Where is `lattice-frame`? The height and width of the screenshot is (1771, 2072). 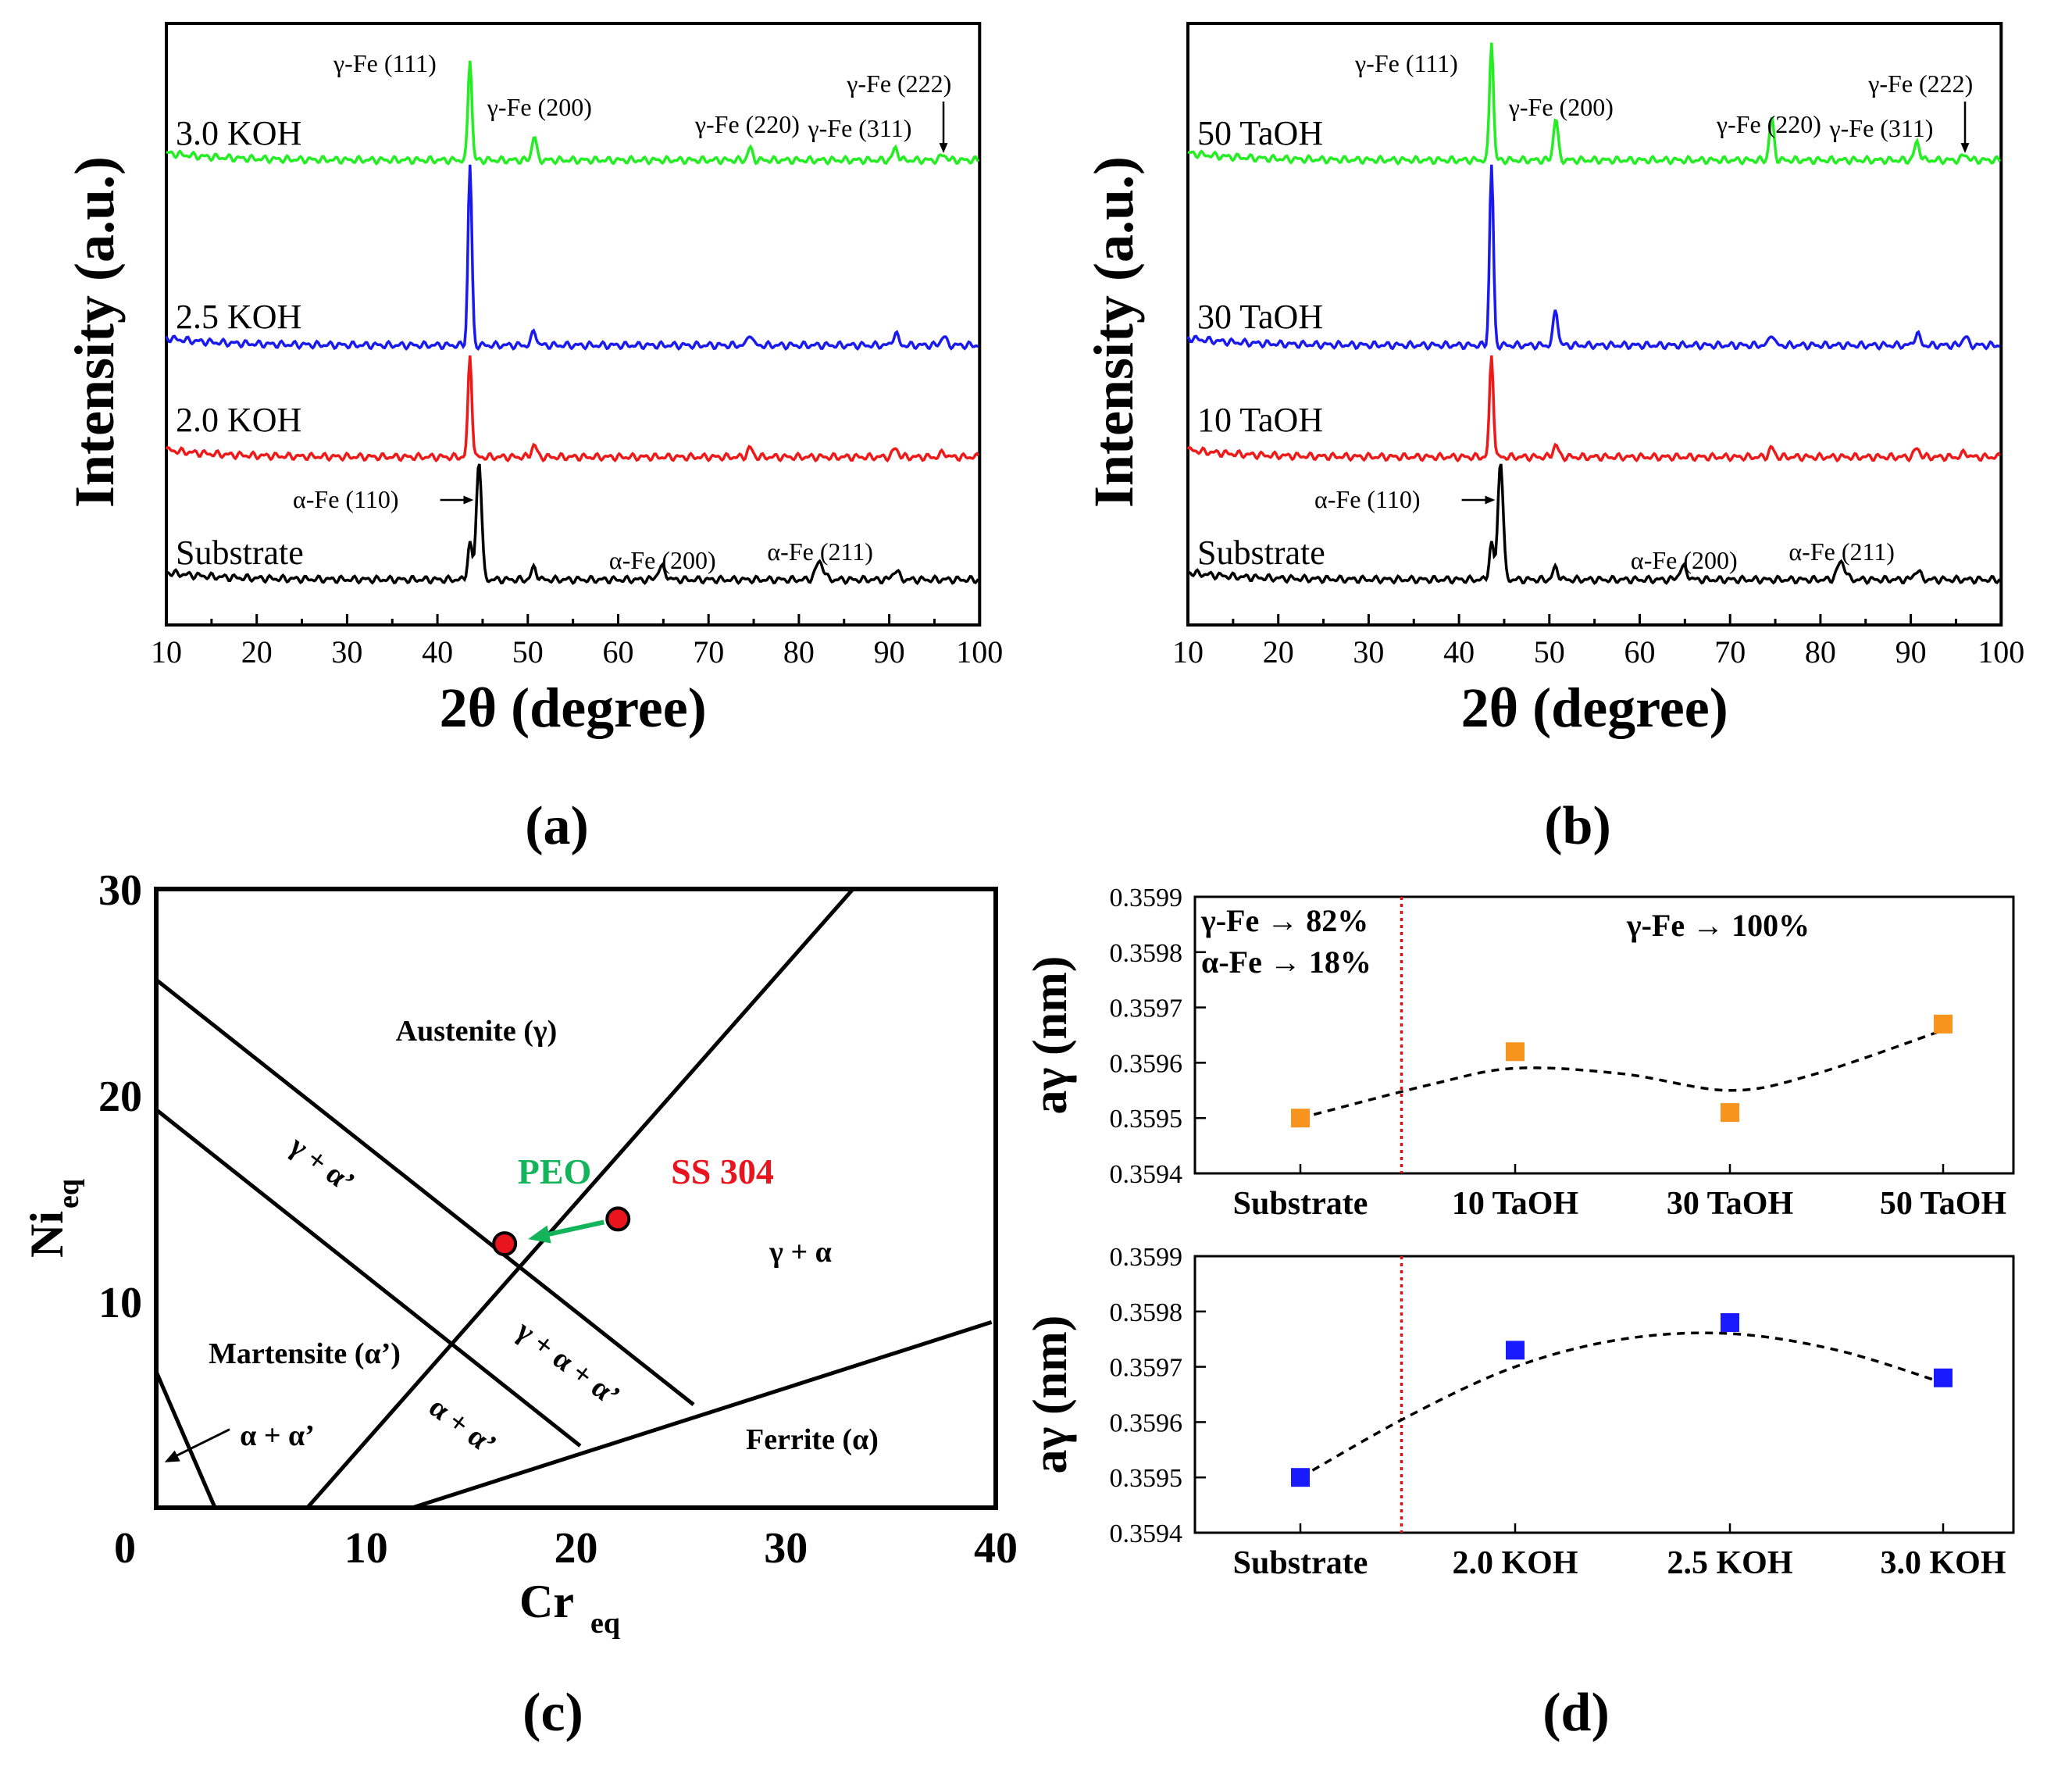
lattice-frame is located at coordinates (1604, 1035).